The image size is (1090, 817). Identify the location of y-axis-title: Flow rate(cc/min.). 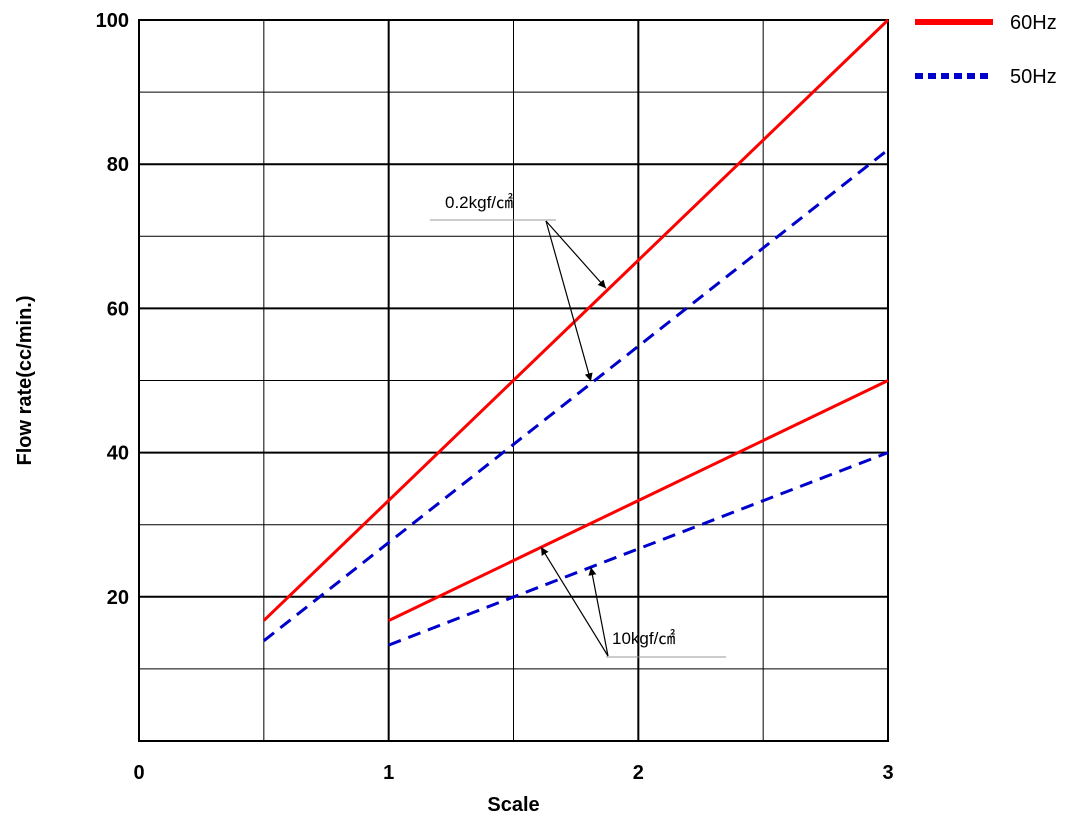
(25, 380).